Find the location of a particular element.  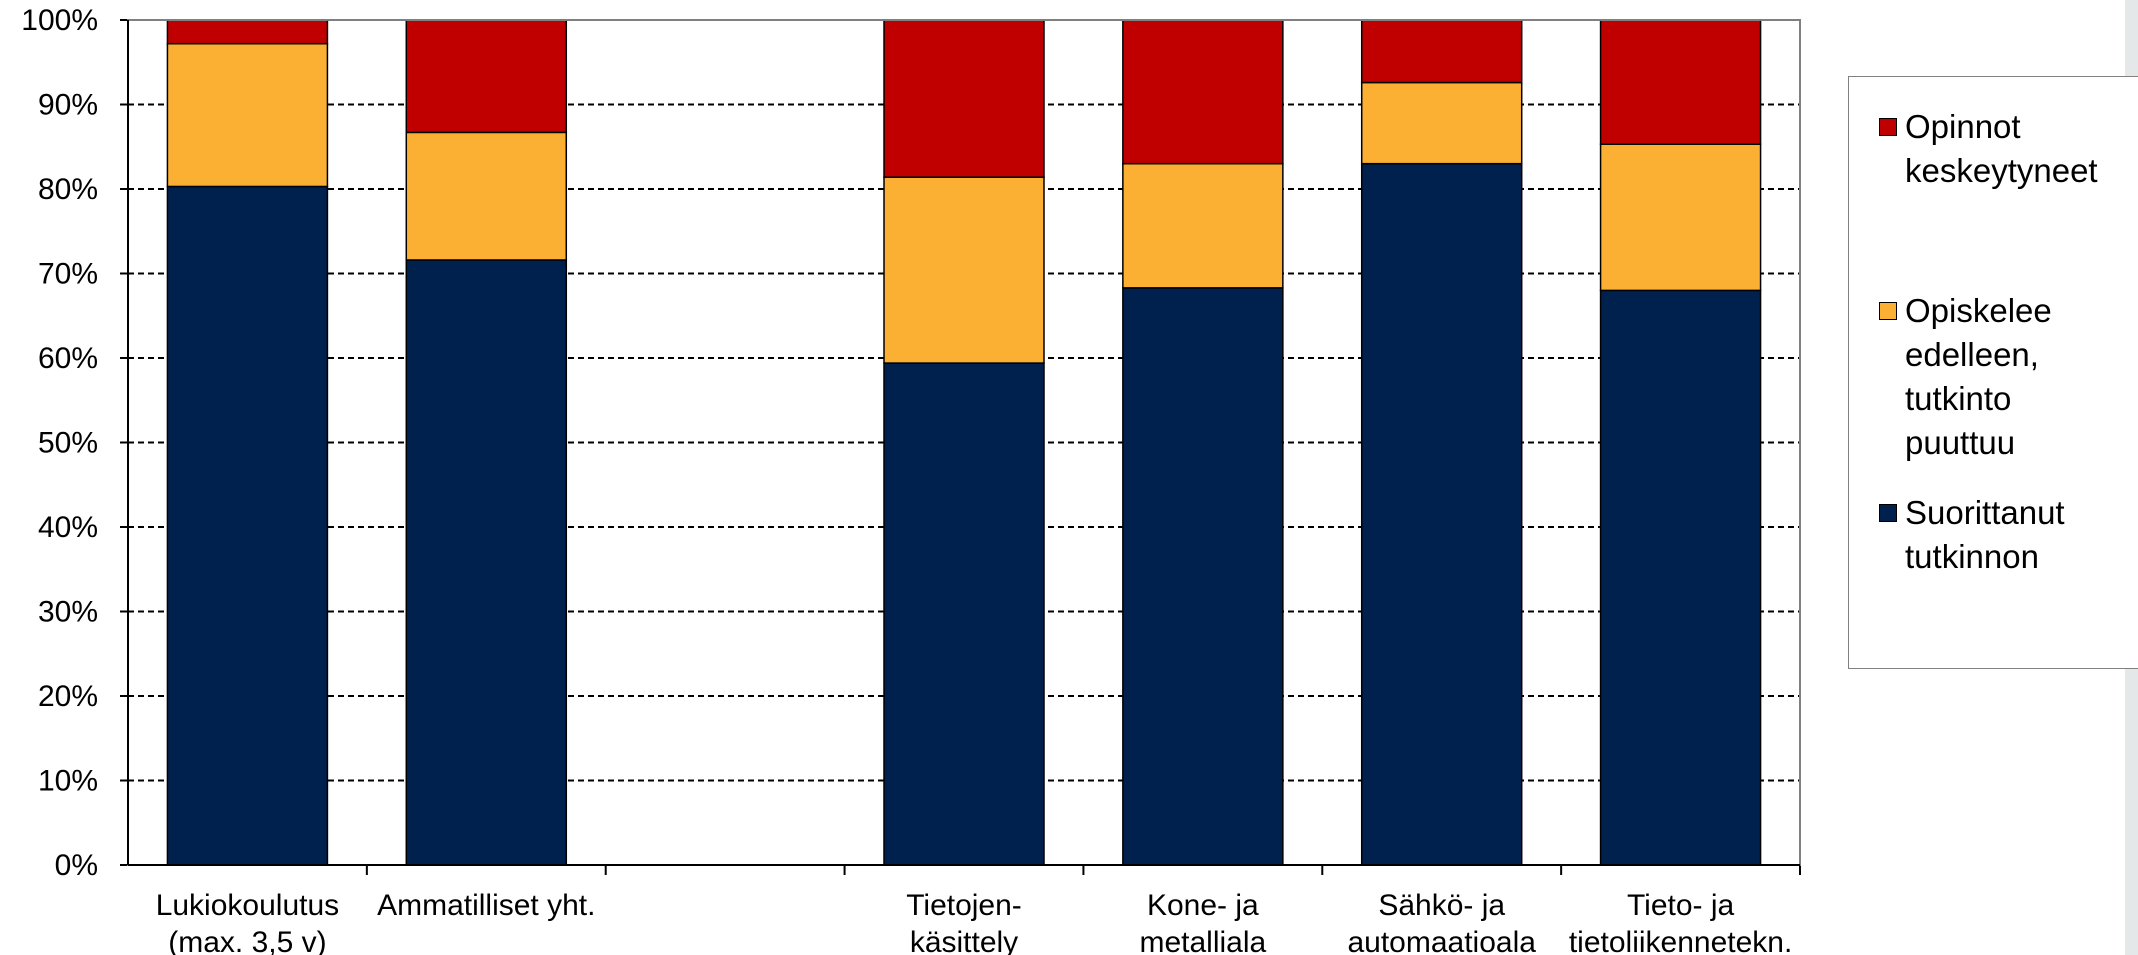

y-tick-label: 40% is located at coordinates (68, 527).